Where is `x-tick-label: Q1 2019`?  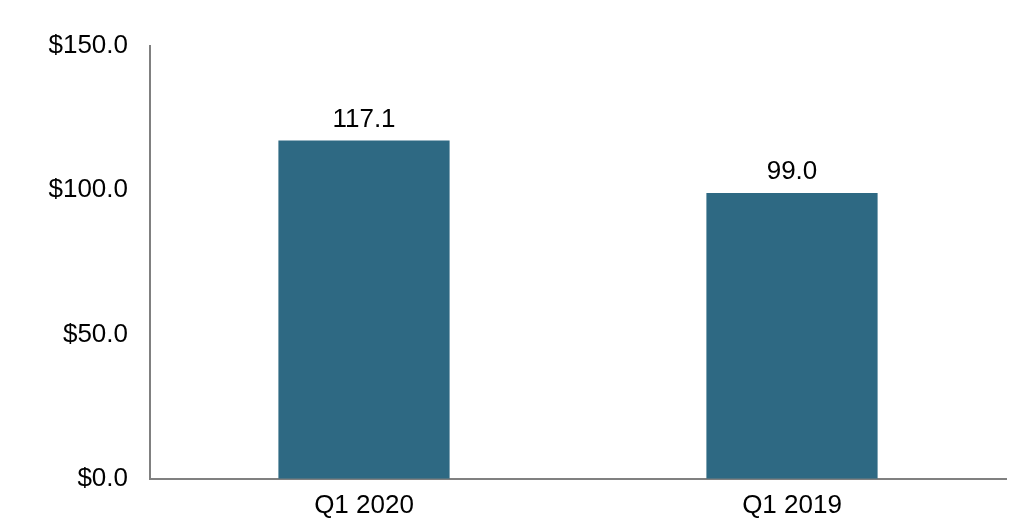 x-tick-label: Q1 2019 is located at coordinates (792, 503).